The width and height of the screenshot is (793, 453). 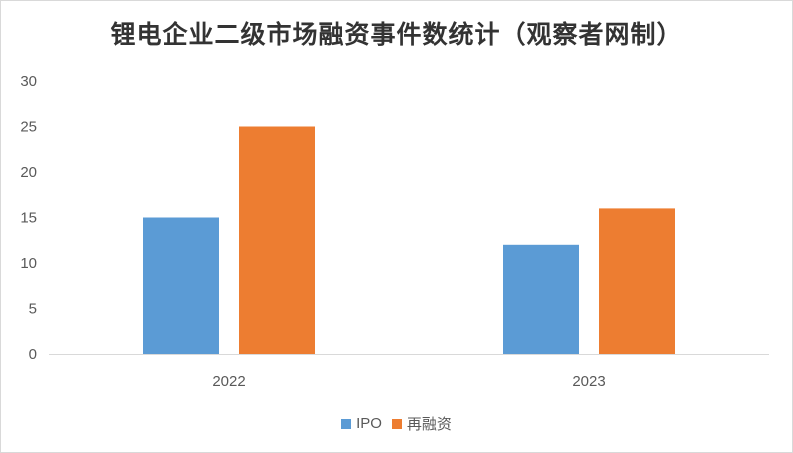 What do you see at coordinates (637, 281) in the screenshot?
I see `bar-refinancing-2023` at bounding box center [637, 281].